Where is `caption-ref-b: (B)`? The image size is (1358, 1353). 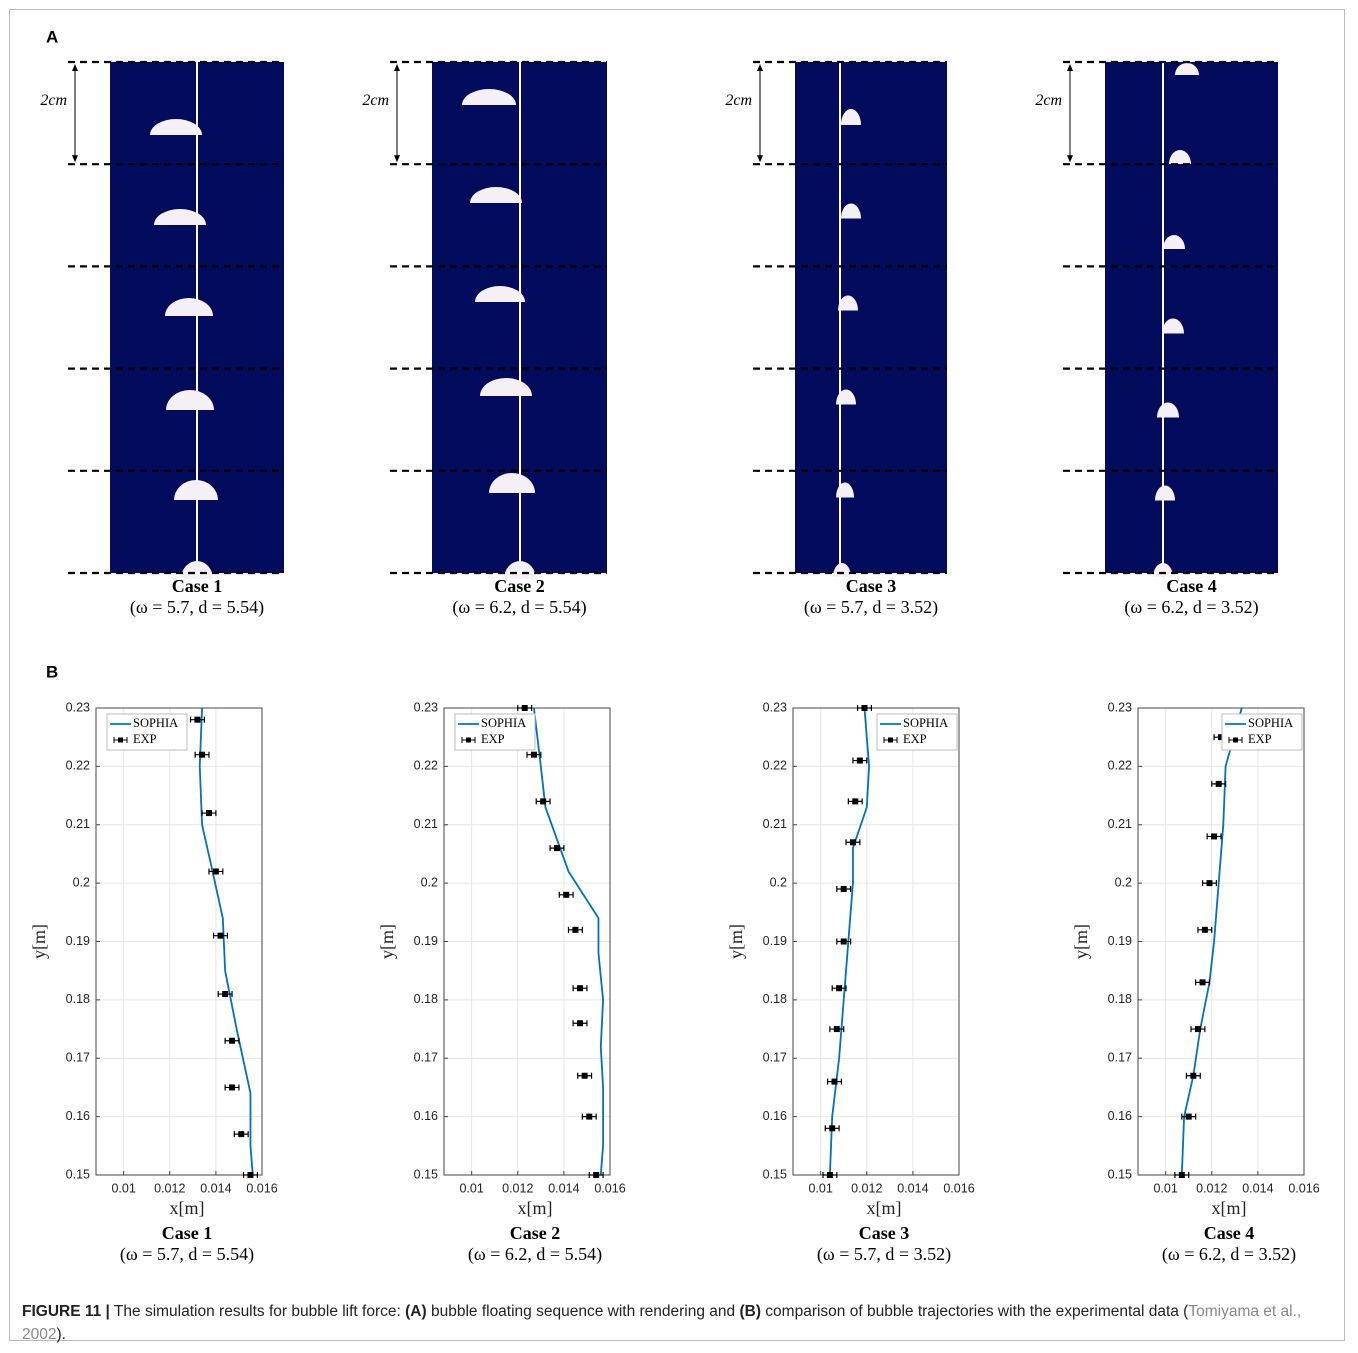 caption-ref-b: (B) is located at coordinates (750, 1311).